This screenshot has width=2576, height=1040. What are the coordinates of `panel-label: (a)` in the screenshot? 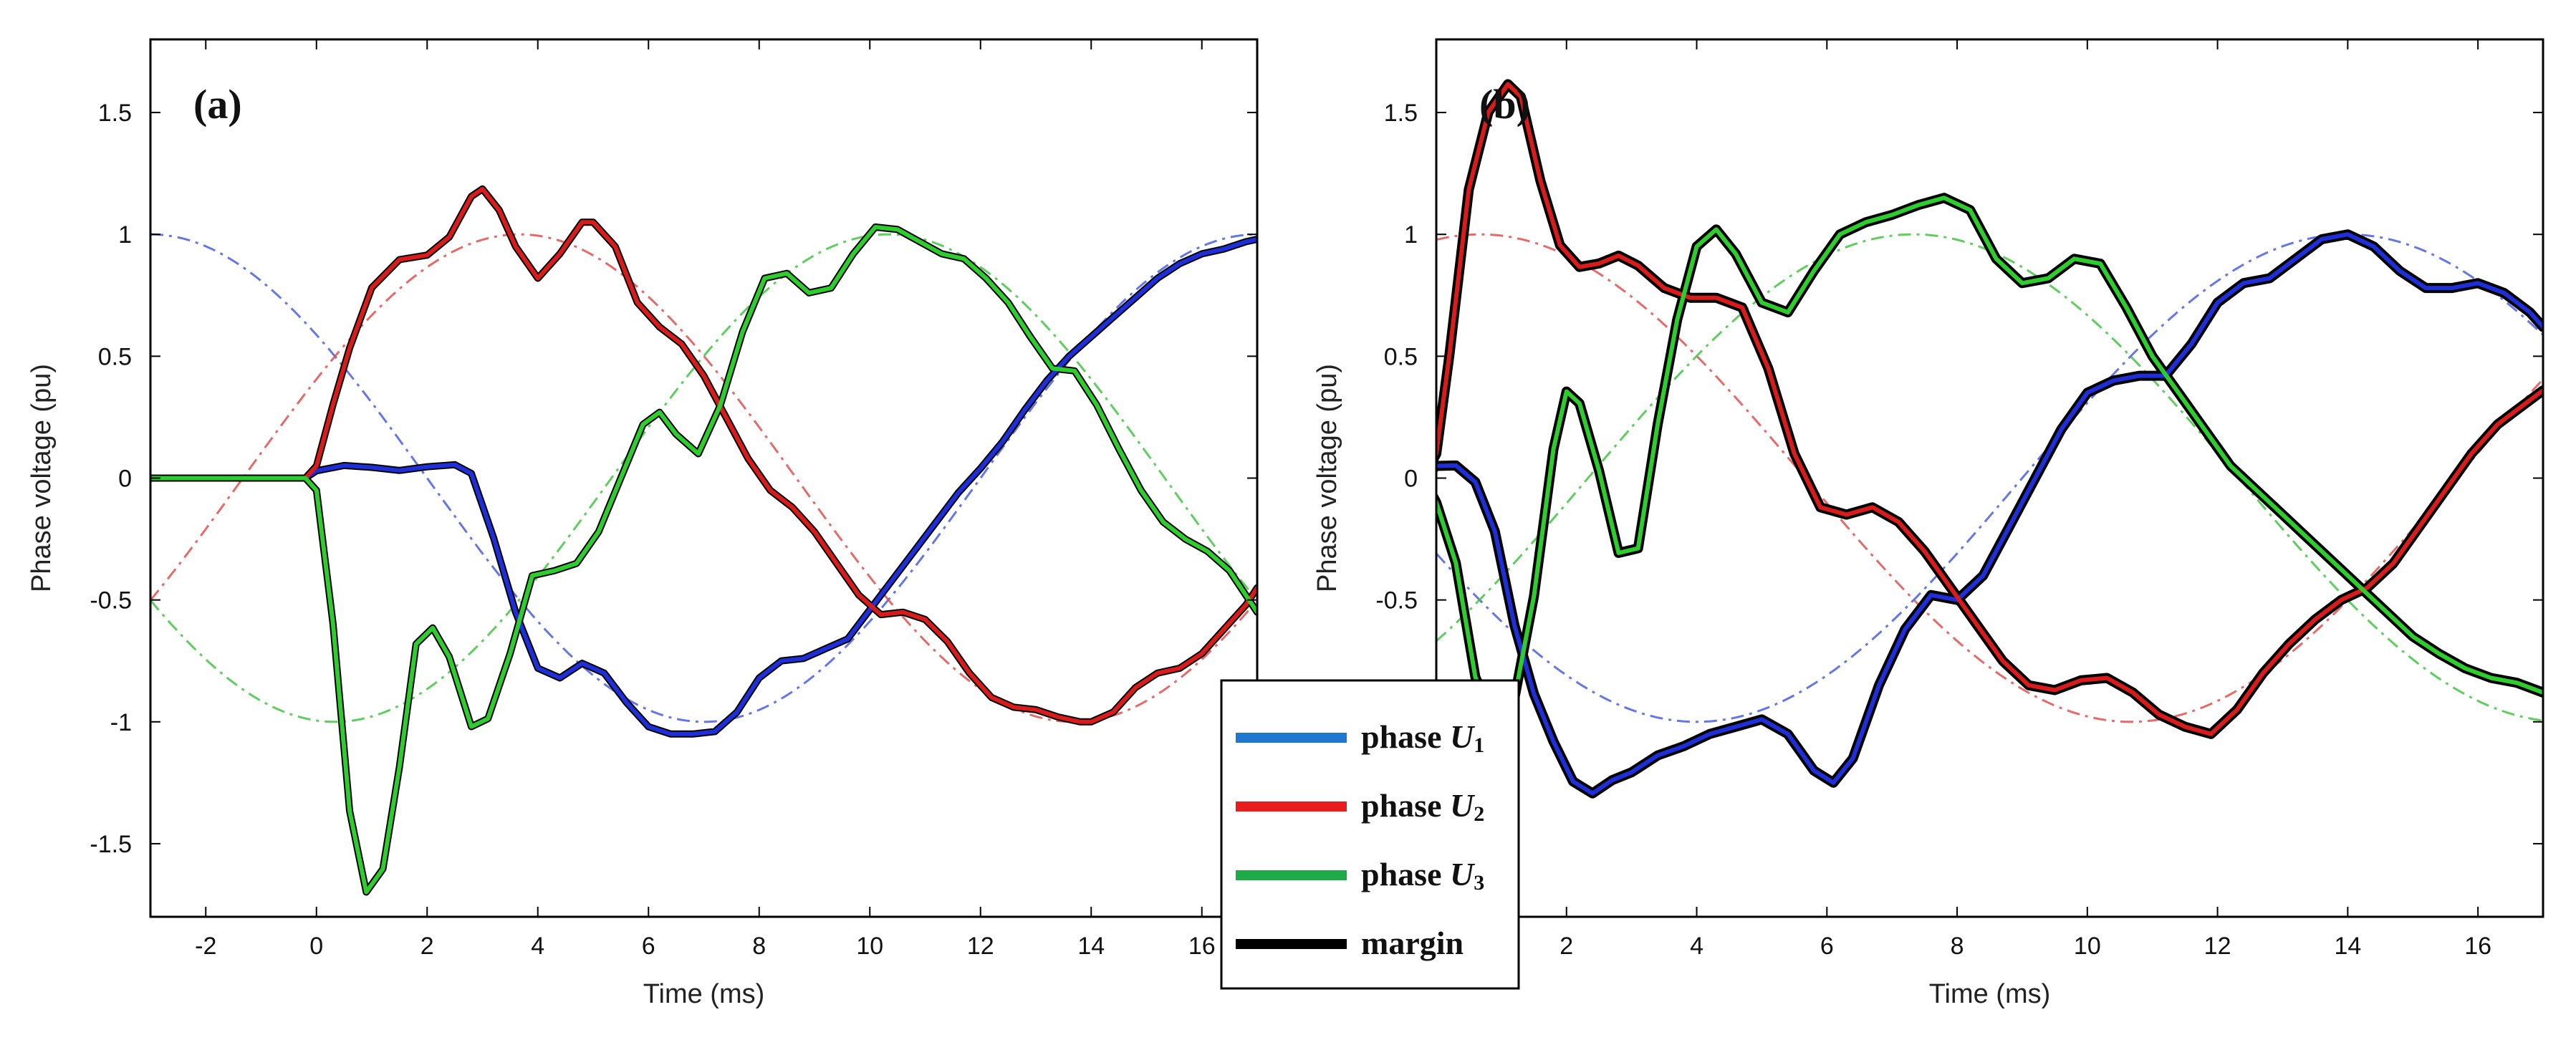 It's located at (217, 104).